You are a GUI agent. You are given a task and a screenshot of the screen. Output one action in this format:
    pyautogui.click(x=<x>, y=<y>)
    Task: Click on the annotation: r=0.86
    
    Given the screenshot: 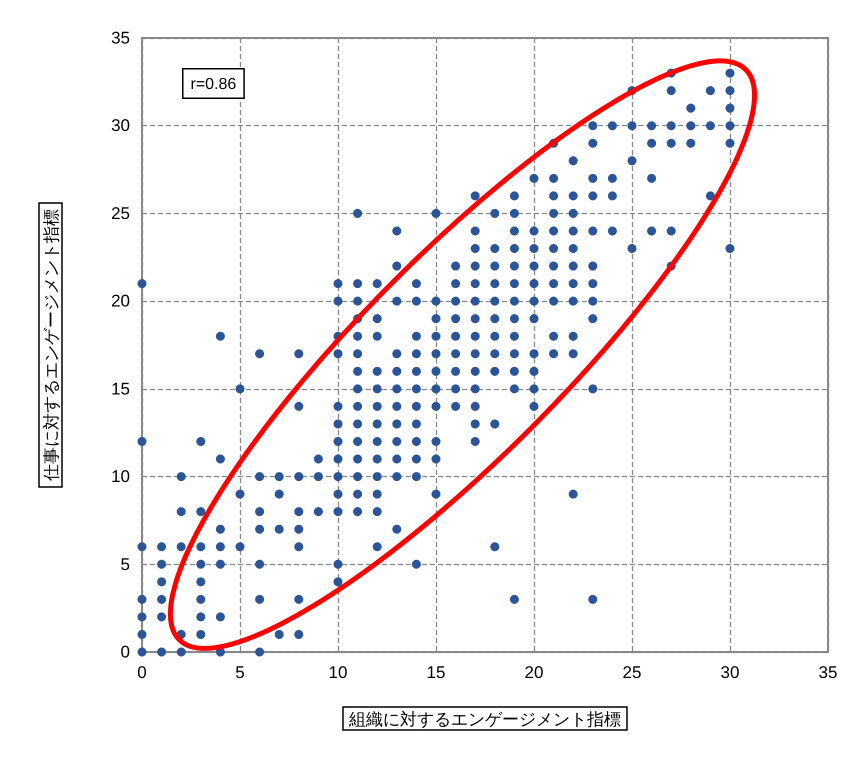 What is the action you would take?
    pyautogui.click(x=213, y=84)
    